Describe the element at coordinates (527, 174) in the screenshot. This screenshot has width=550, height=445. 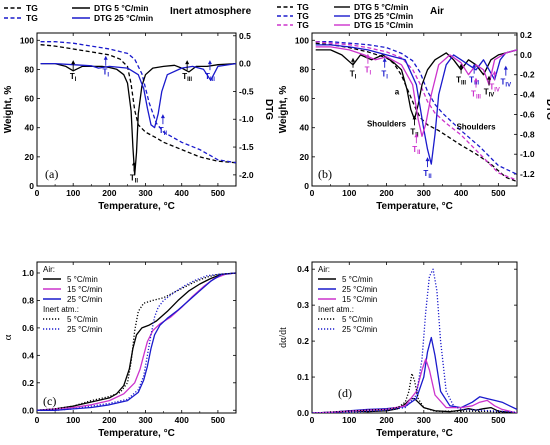
I see `y2-tick-label: -1.2` at that location.